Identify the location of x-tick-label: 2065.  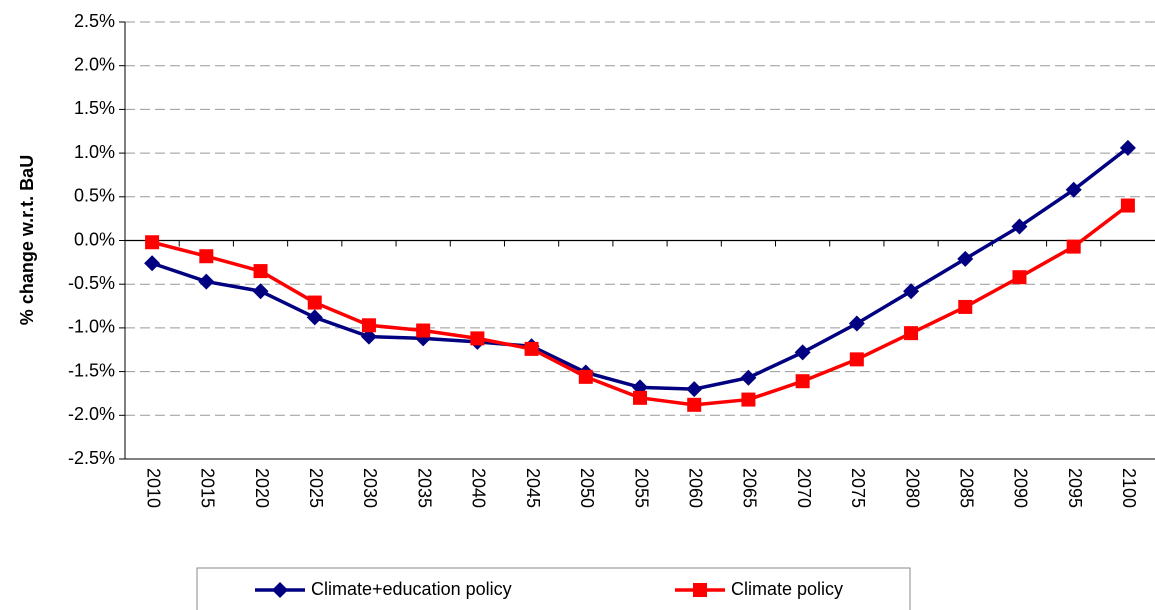
(750, 488).